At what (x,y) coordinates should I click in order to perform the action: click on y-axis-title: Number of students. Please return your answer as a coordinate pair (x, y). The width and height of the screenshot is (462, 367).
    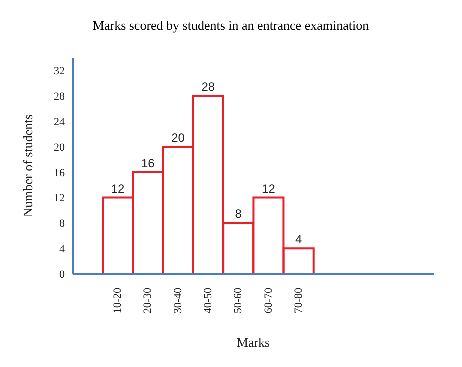
    Looking at the image, I should click on (28, 166).